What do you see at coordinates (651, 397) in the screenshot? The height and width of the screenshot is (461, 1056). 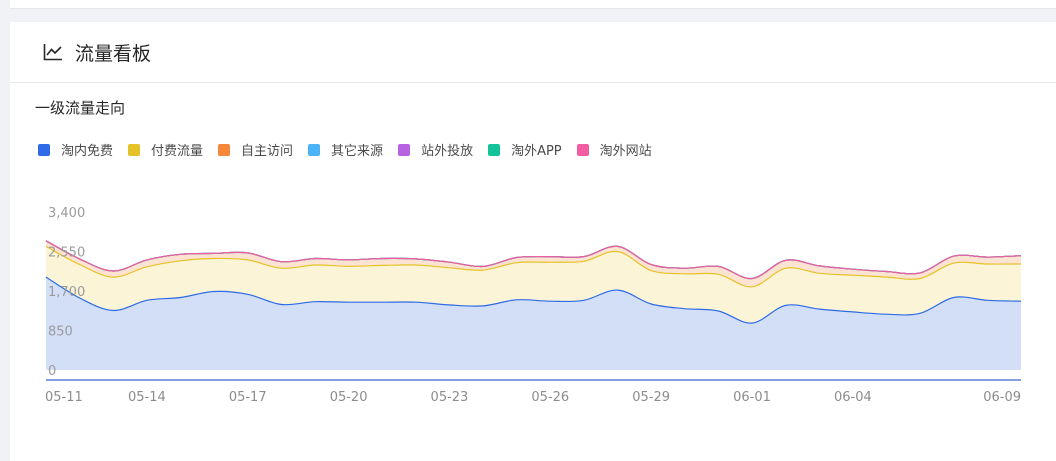 I see `x-tick-label: 05-29` at bounding box center [651, 397].